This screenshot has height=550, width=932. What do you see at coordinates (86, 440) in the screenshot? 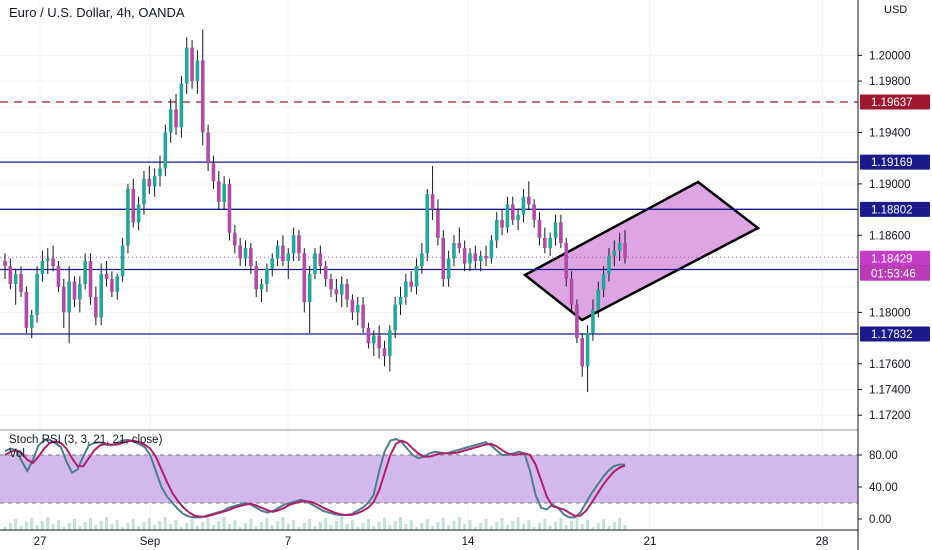
I see `indicator-title: Stoch RSI (3, 3, 21, 21, close)` at bounding box center [86, 440].